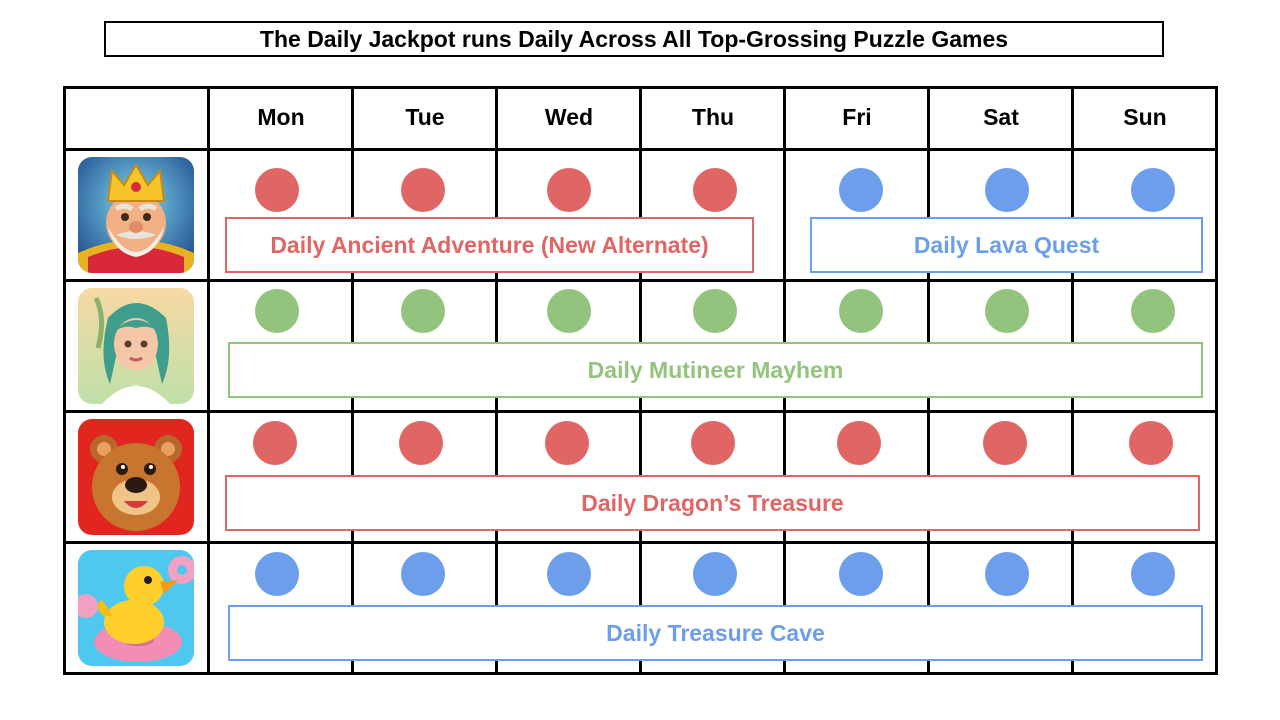 This screenshot has height=720, width=1280. What do you see at coordinates (715, 370) in the screenshot?
I see `event-bar-mutineer-mayhem: Daily Mutineer Mayhem` at bounding box center [715, 370].